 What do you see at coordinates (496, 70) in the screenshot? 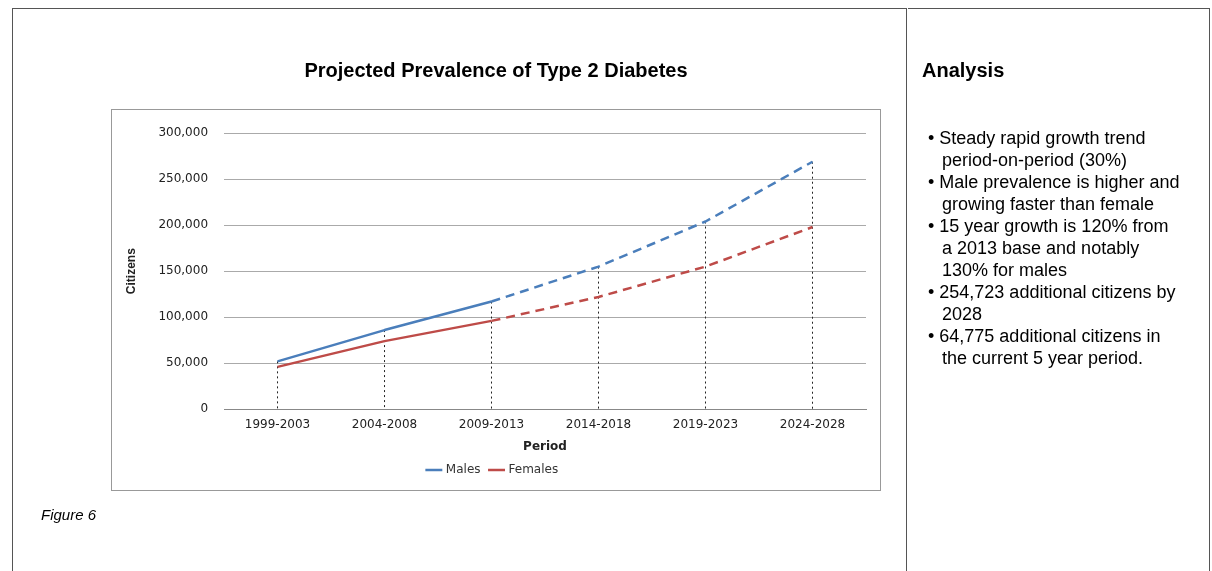
I see `chart-title: Projected Prevalence of Type 2 Diabetes` at bounding box center [496, 70].